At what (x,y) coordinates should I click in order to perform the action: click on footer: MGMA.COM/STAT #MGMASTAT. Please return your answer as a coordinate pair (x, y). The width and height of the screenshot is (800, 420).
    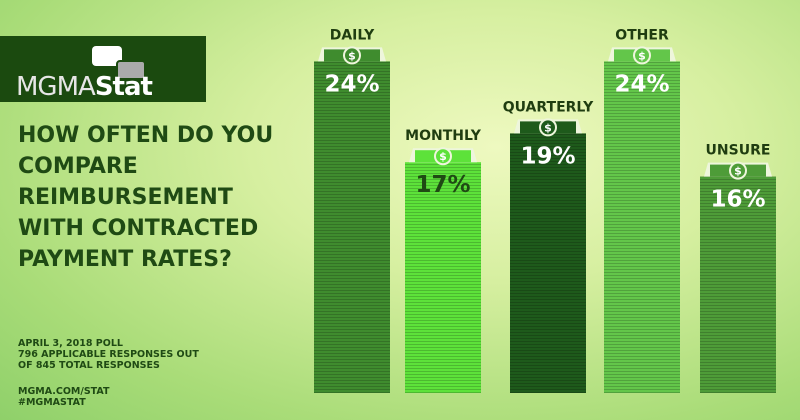
    Looking at the image, I should click on (64, 397).